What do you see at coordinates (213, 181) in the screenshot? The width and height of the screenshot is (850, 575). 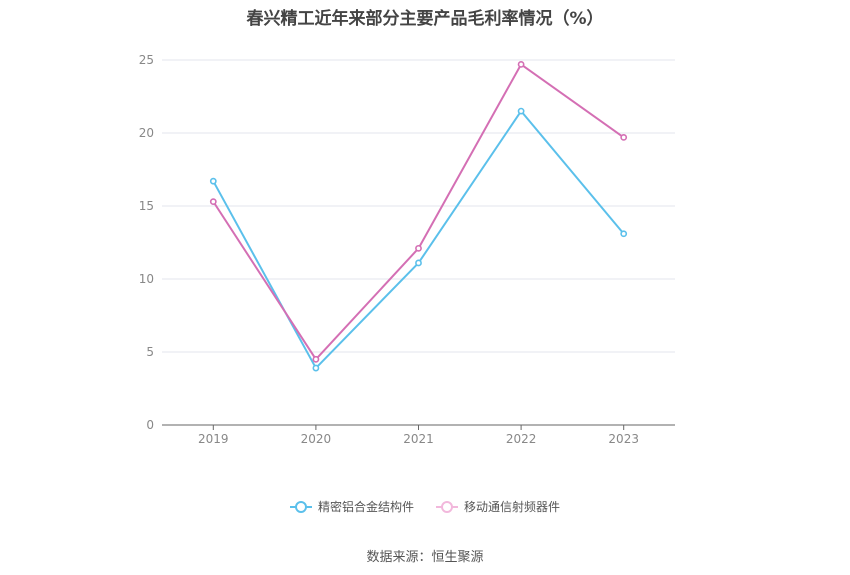 I see `series-0-point-2019` at bounding box center [213, 181].